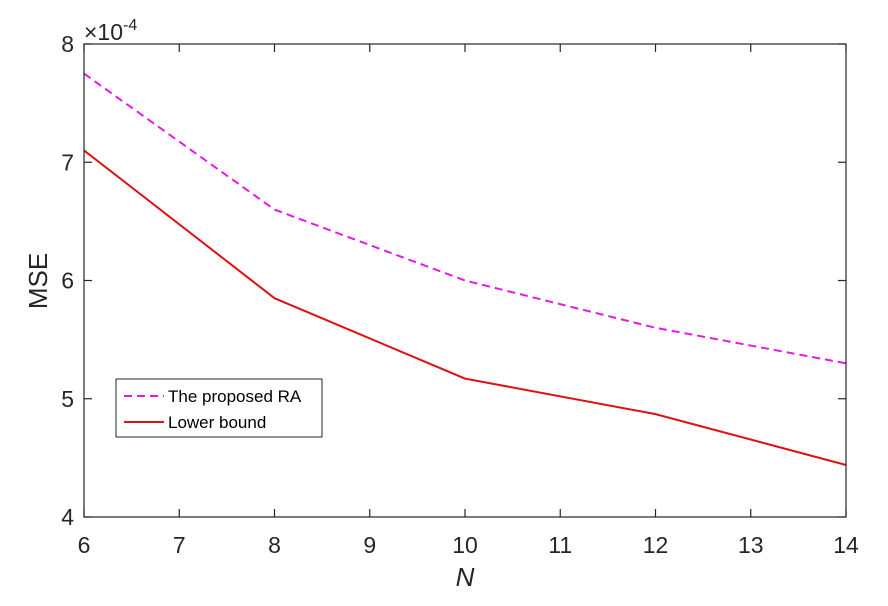 The width and height of the screenshot is (888, 606). What do you see at coordinates (84, 545) in the screenshot?
I see `x-tick-label: 6` at bounding box center [84, 545].